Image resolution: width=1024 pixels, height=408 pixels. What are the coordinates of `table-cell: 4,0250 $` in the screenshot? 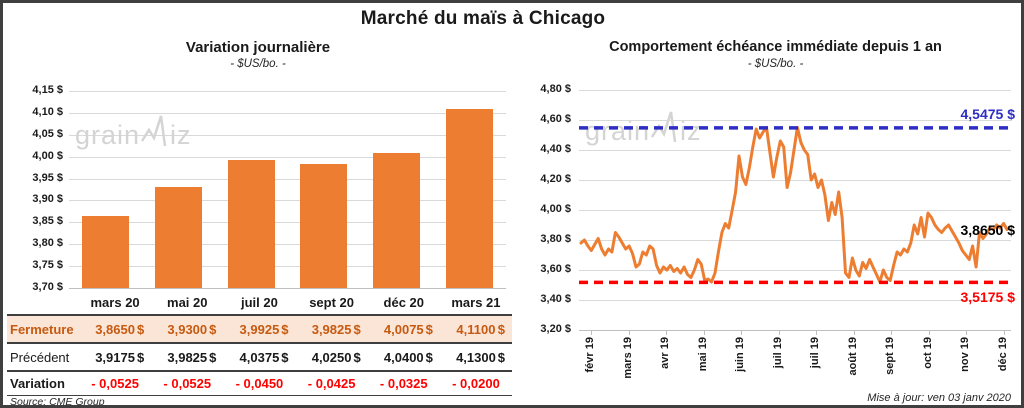 It's located at (332, 357).